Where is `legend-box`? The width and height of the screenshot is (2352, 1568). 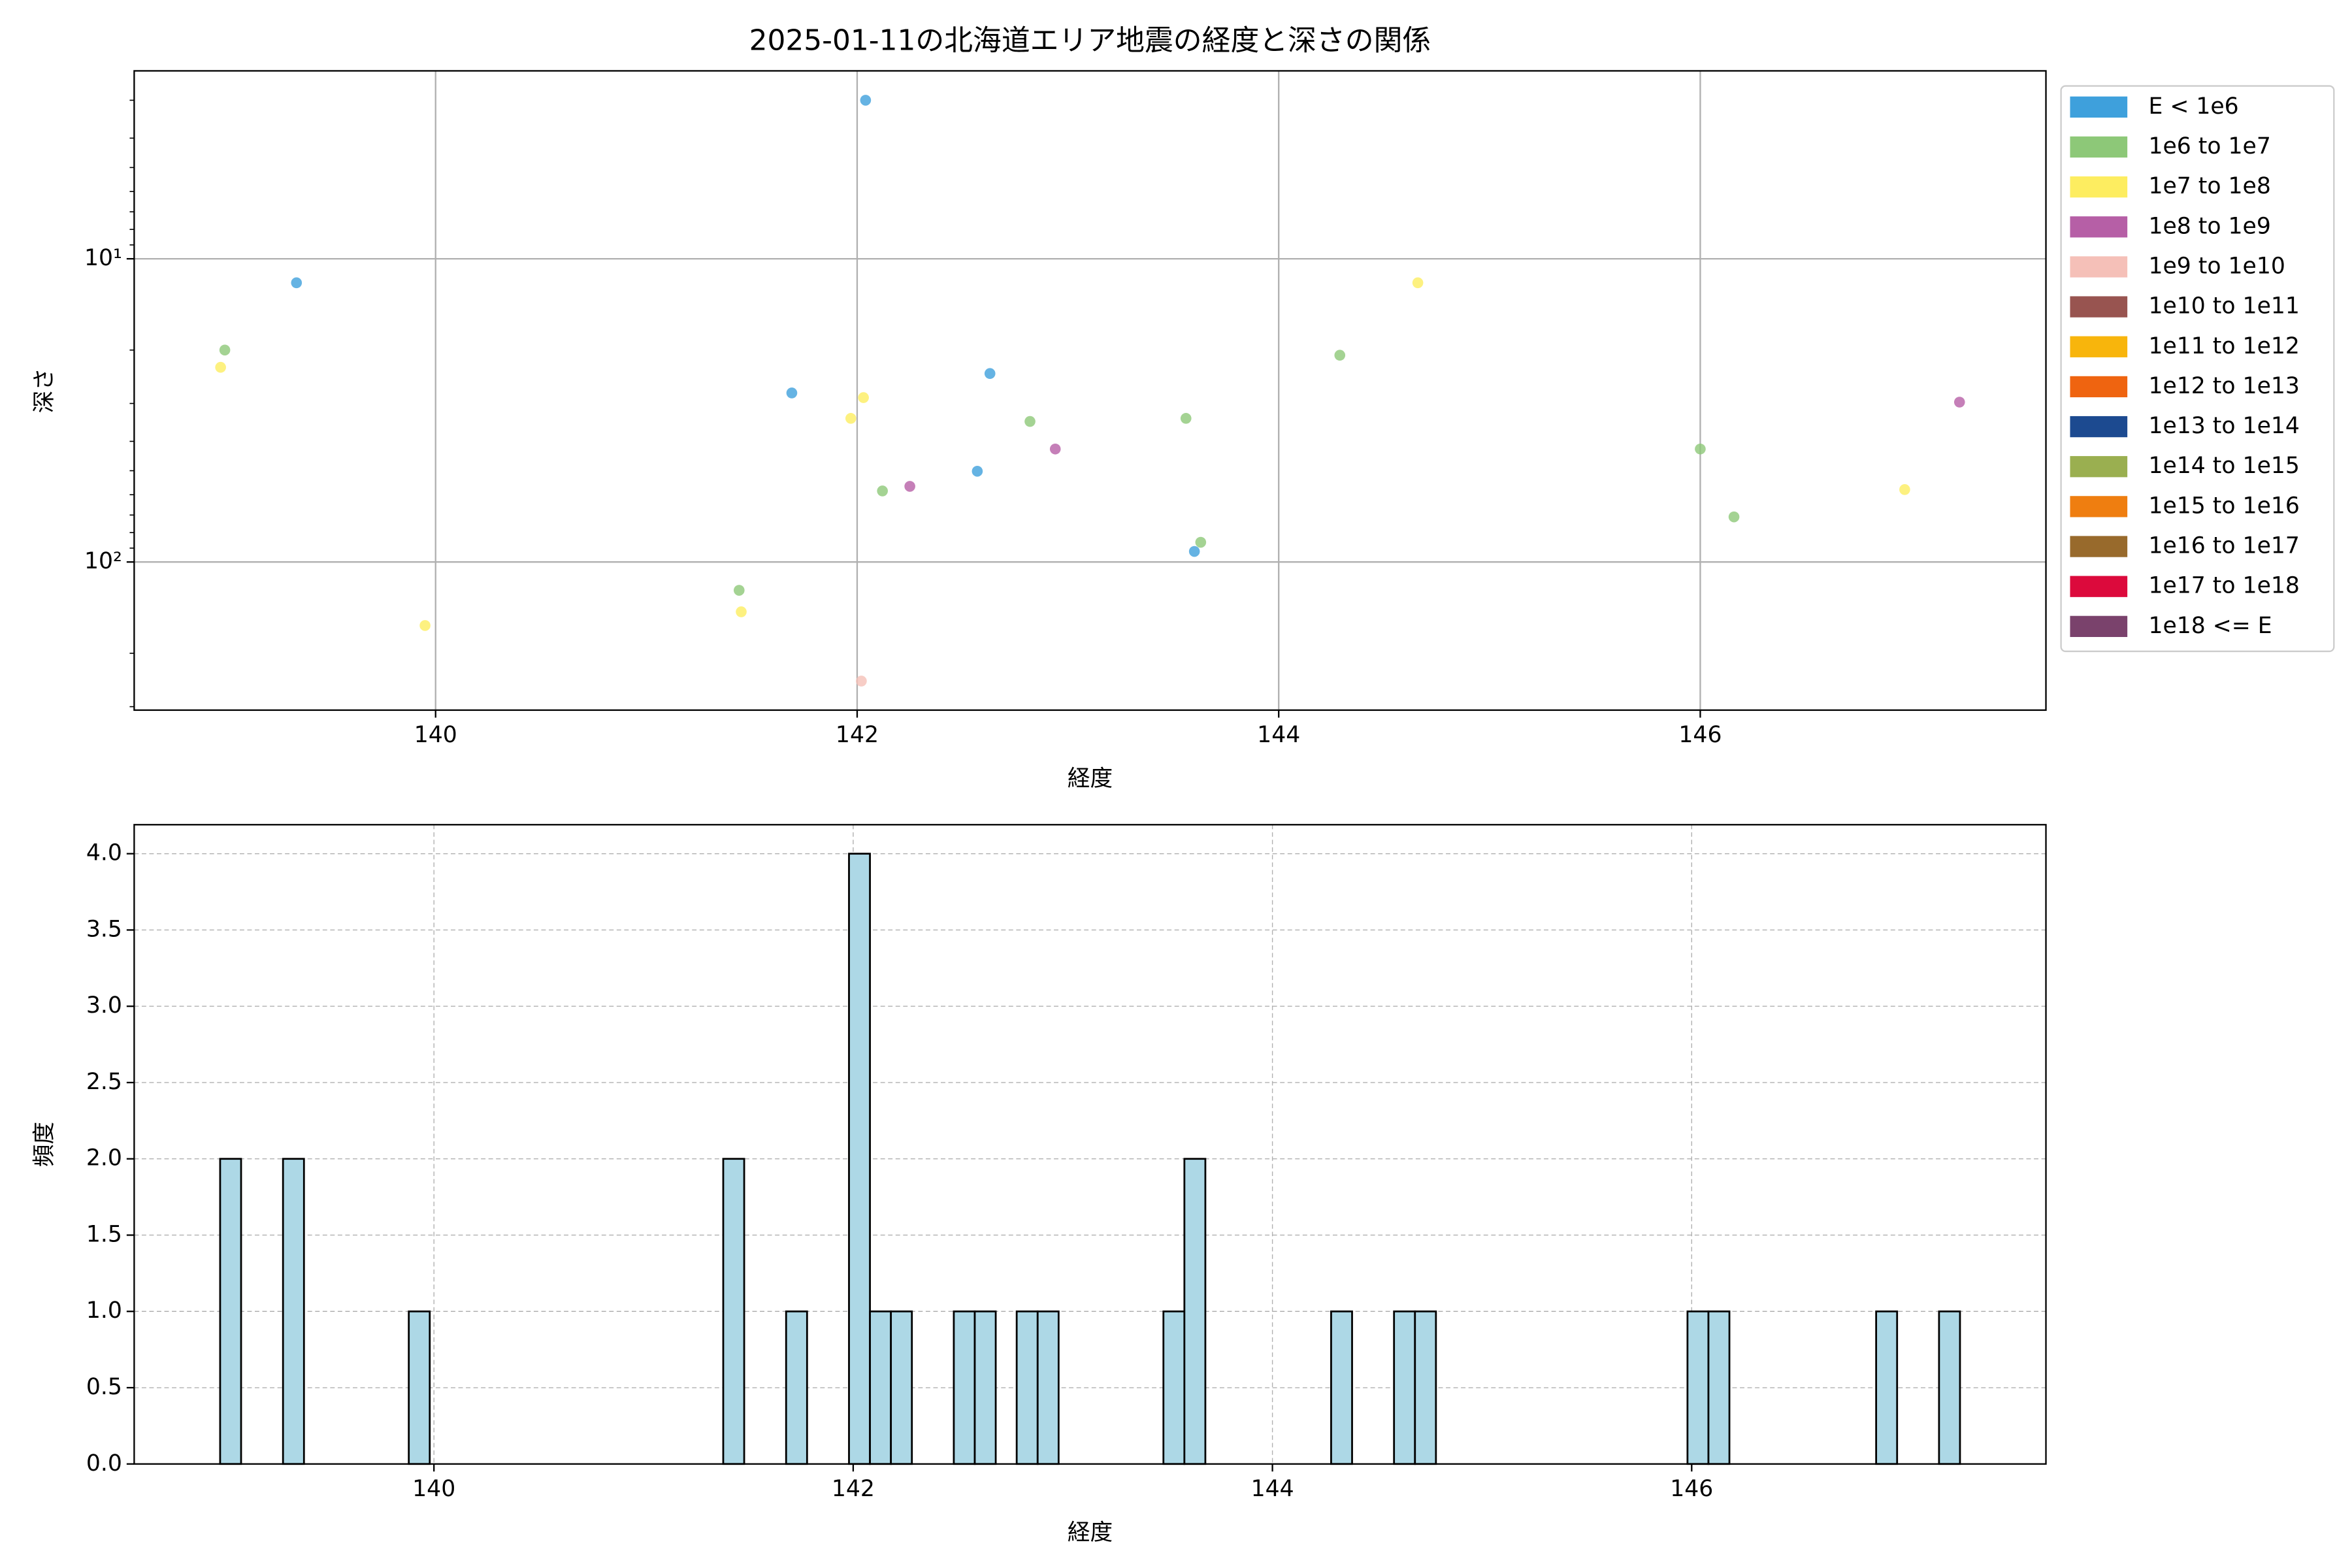 legend-box is located at coordinates (2197, 369).